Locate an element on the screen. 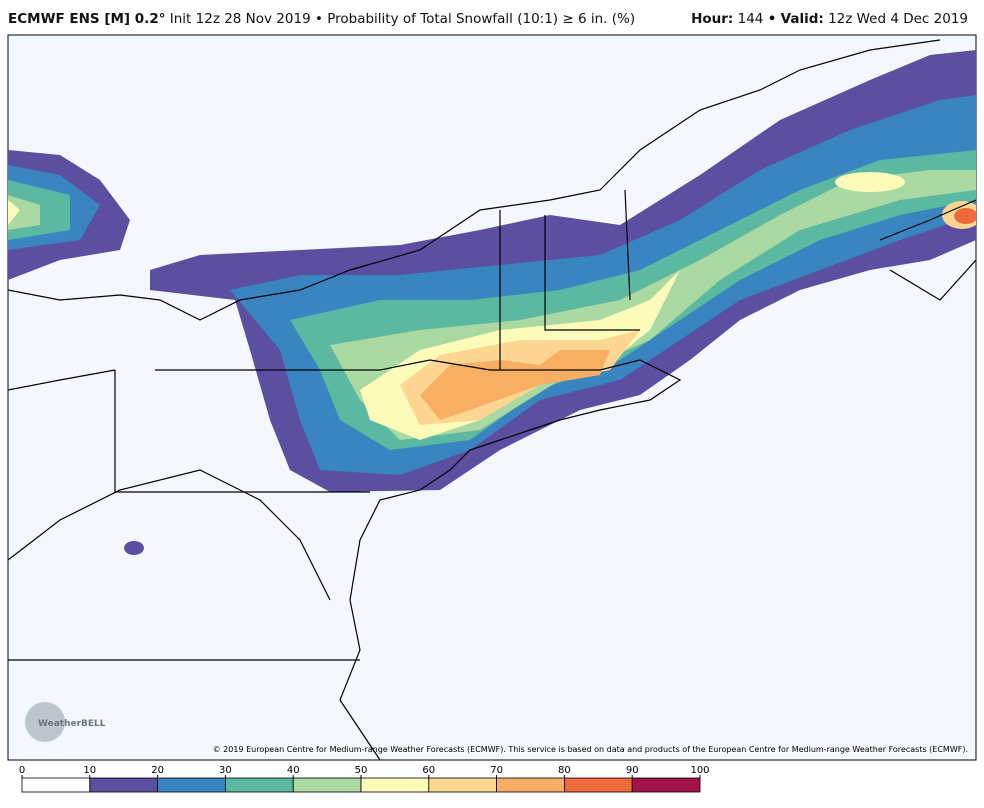 This screenshot has height=808, width=984. colorbar-tick-label: 80 is located at coordinates (564, 770).